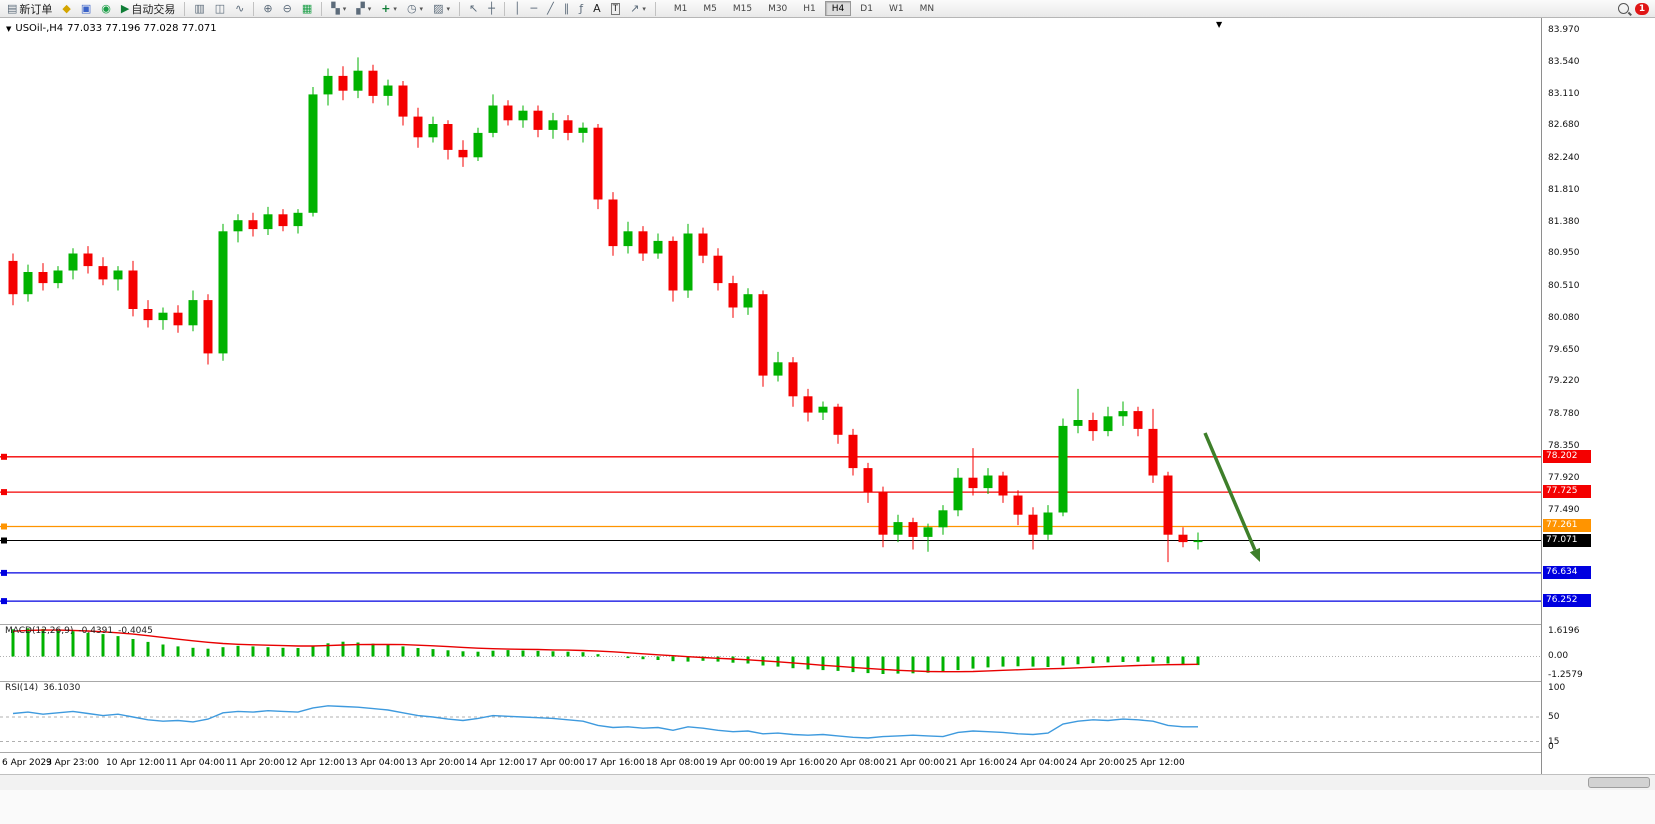 The height and width of the screenshot is (824, 1655). Describe the element at coordinates (927, 8) in the screenshot. I see `timeframe-button-mn: MN` at that location.